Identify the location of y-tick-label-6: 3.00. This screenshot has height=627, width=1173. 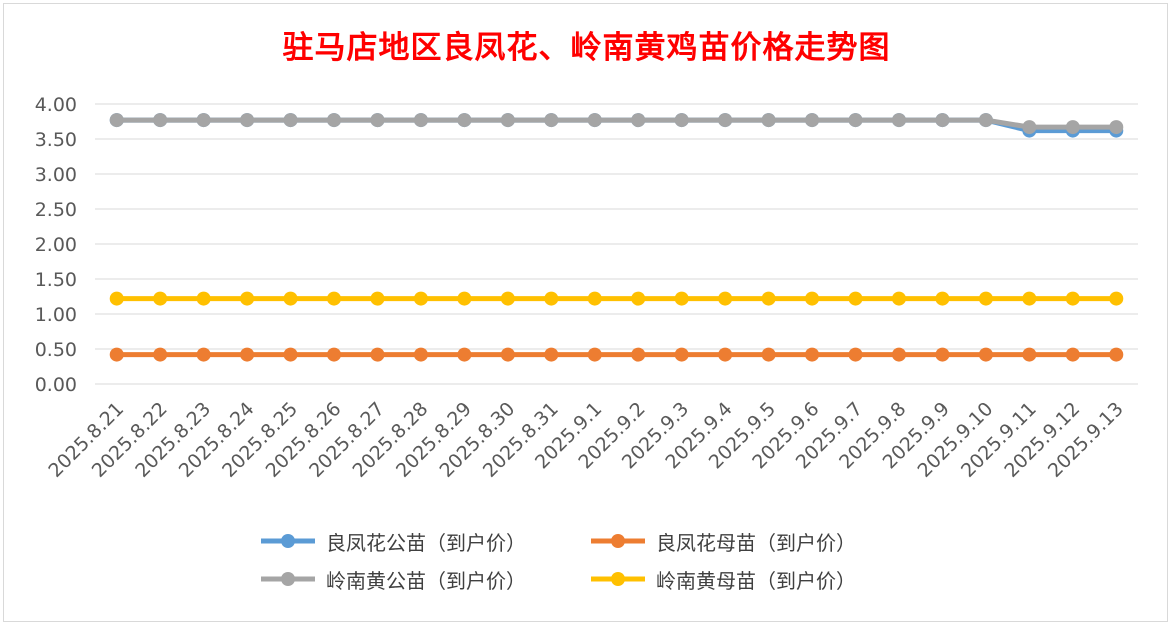
(56, 175).